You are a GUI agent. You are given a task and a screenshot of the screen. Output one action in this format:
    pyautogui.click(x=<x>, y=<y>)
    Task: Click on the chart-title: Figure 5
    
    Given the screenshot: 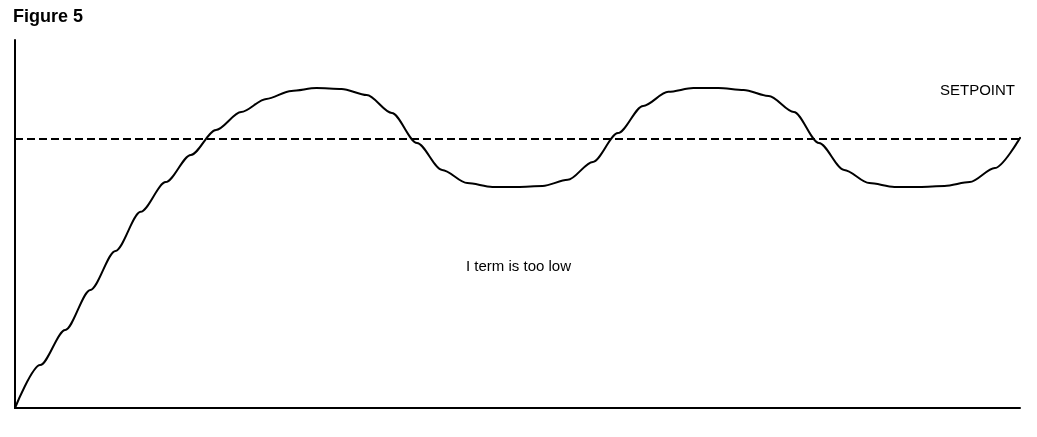 What is the action you would take?
    pyautogui.click(x=48, y=16)
    